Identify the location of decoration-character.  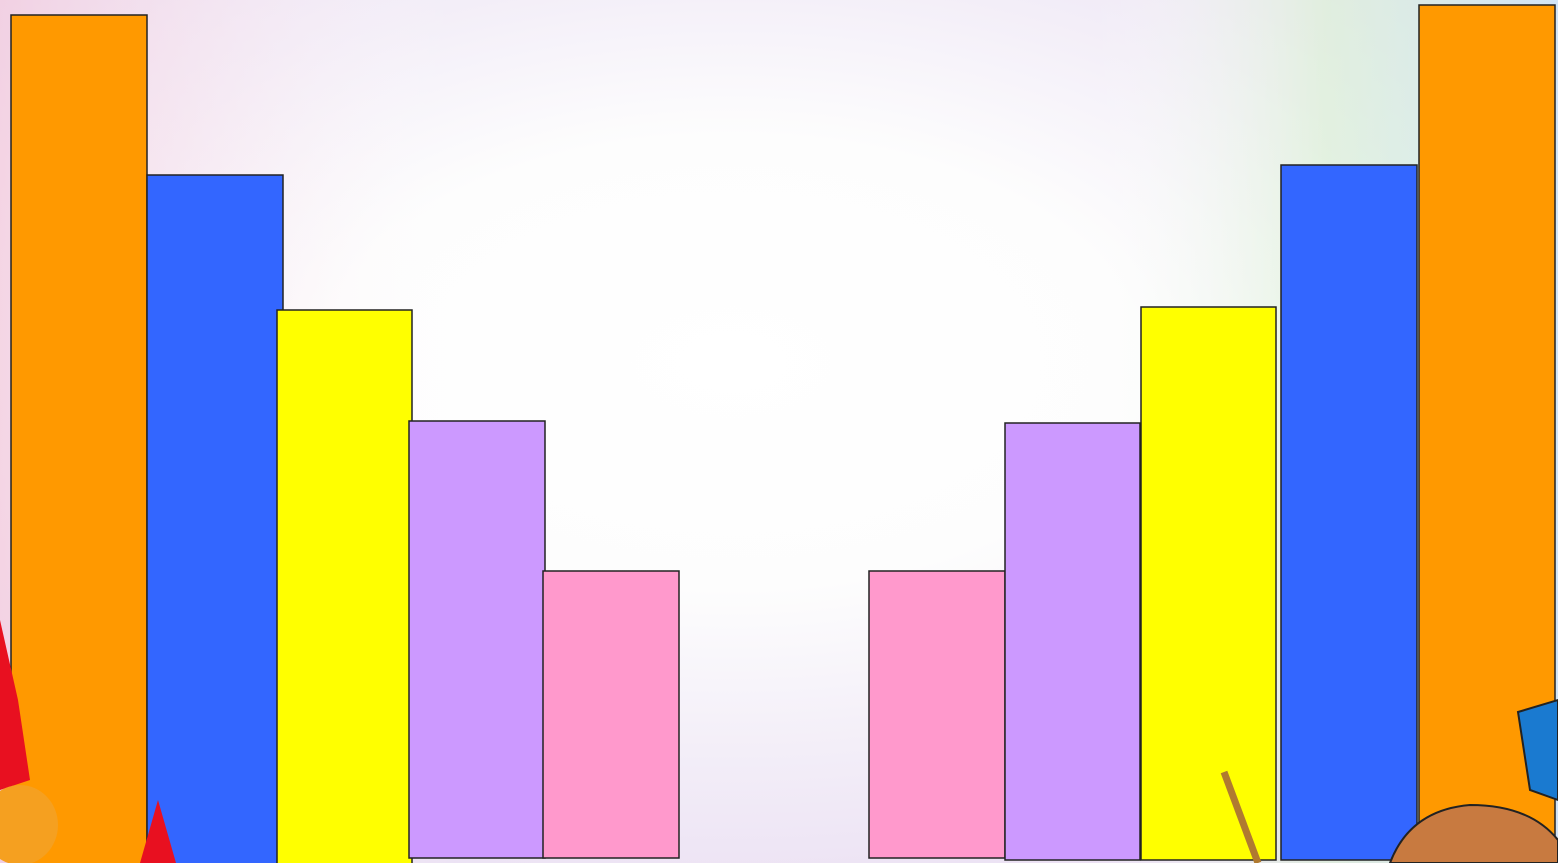
(1473, 833).